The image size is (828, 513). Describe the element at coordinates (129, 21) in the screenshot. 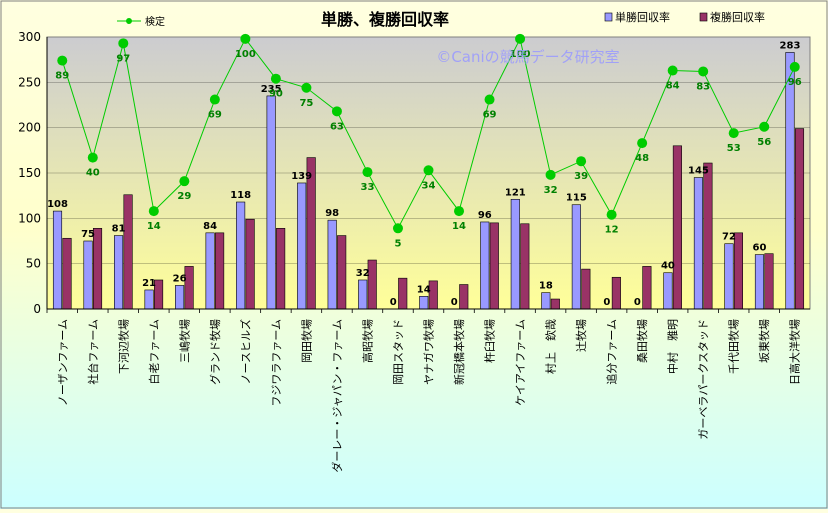

I see `legend-marker-swatch` at that location.